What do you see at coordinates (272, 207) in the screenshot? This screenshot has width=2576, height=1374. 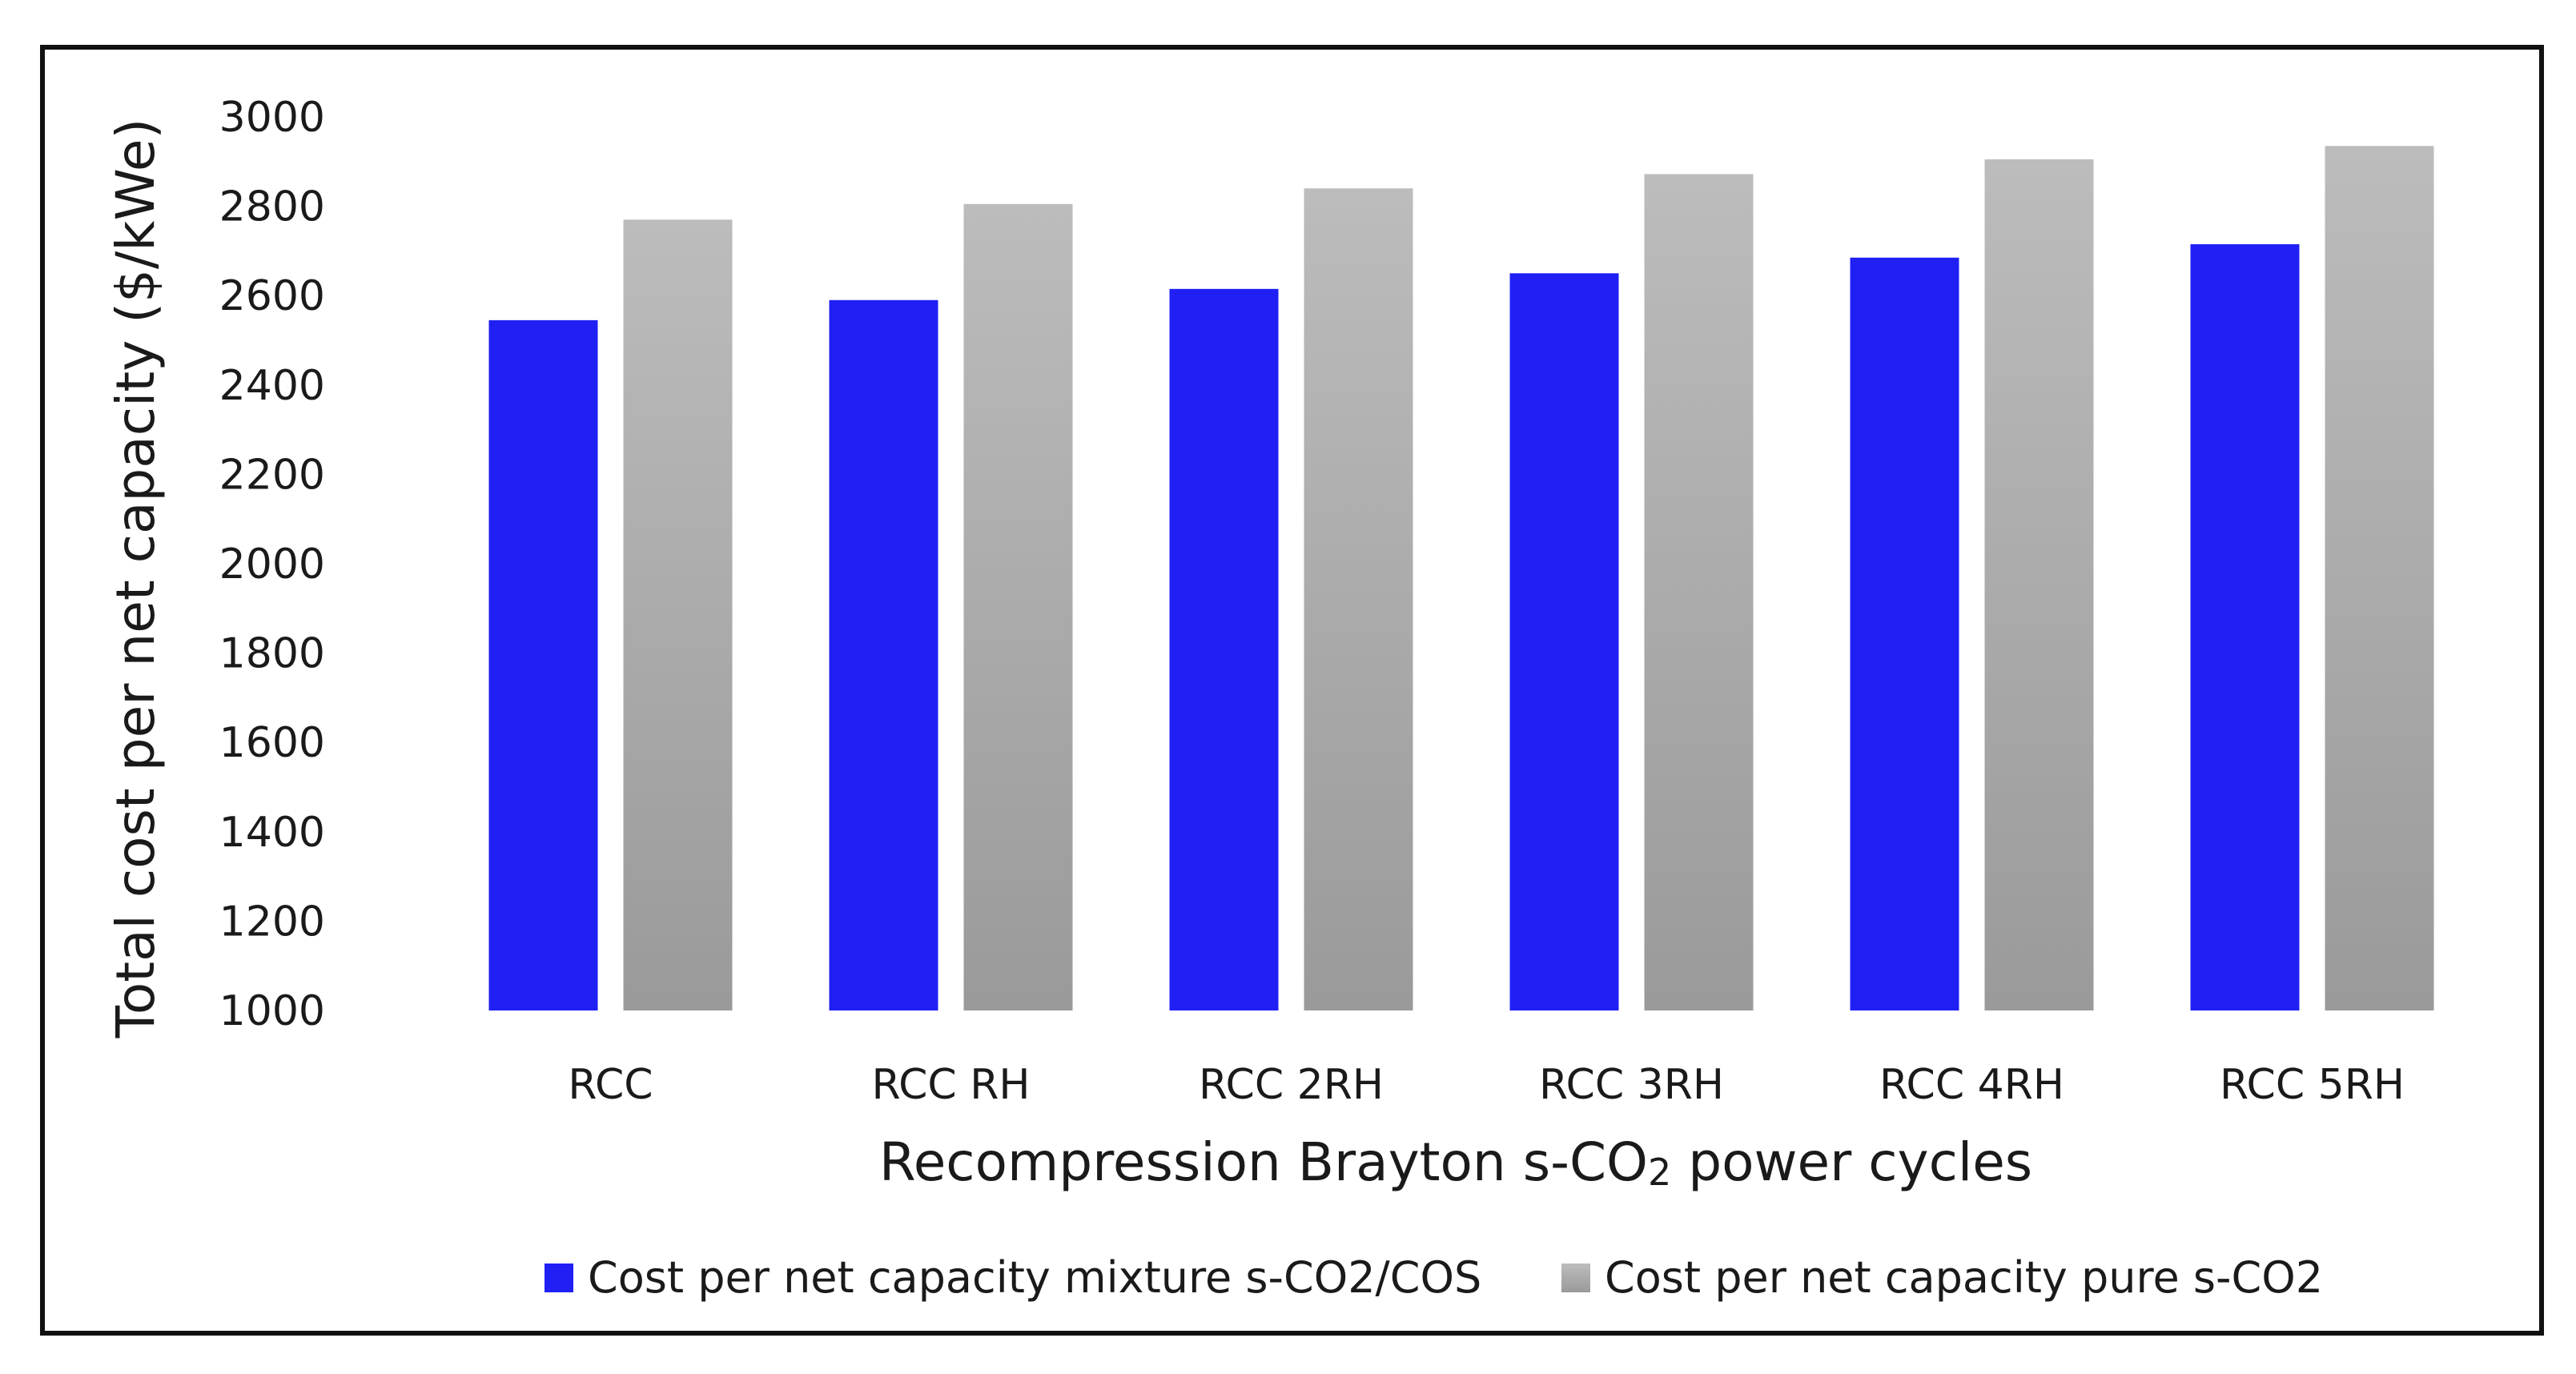 I see `y-tick-label-2800: 2800` at bounding box center [272, 207].